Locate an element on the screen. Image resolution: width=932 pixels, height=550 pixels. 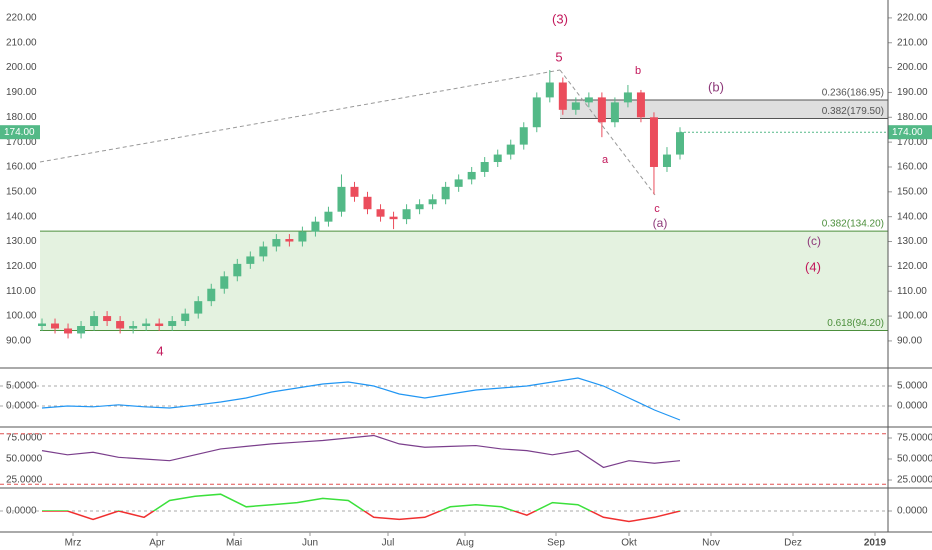
y-tick-label: 120.00 is located at coordinates (912, 266).